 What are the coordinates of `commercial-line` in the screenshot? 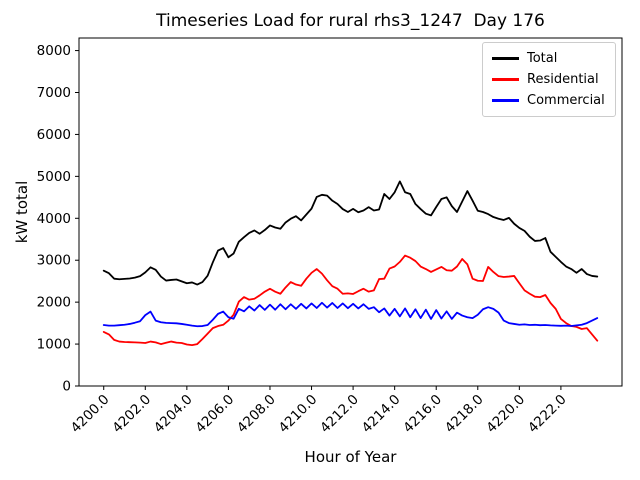 It's located at (350, 314).